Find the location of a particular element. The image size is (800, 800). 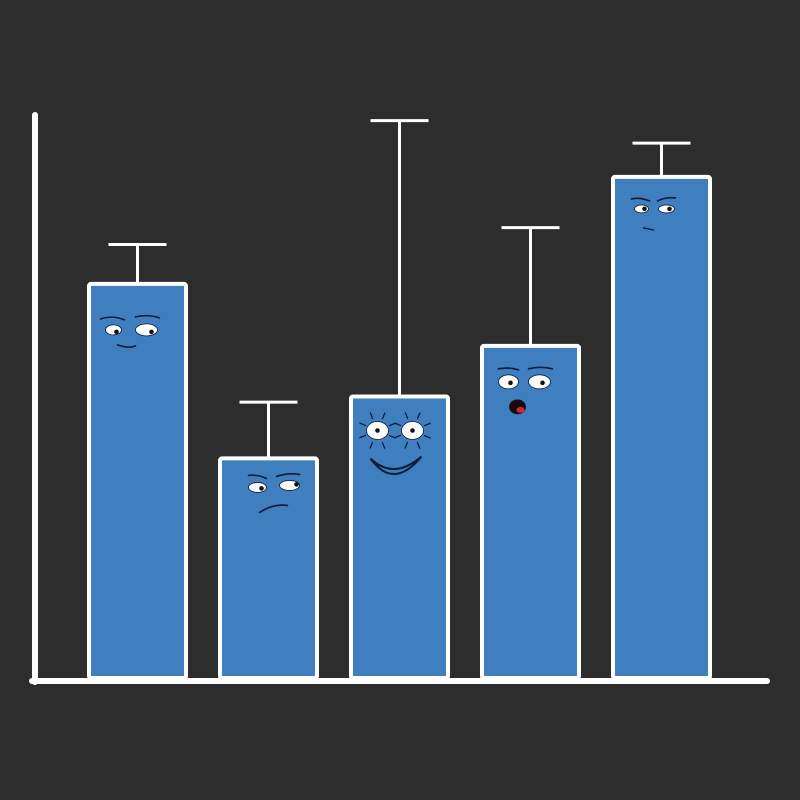

smile-mouth is located at coordinates (396, 465).